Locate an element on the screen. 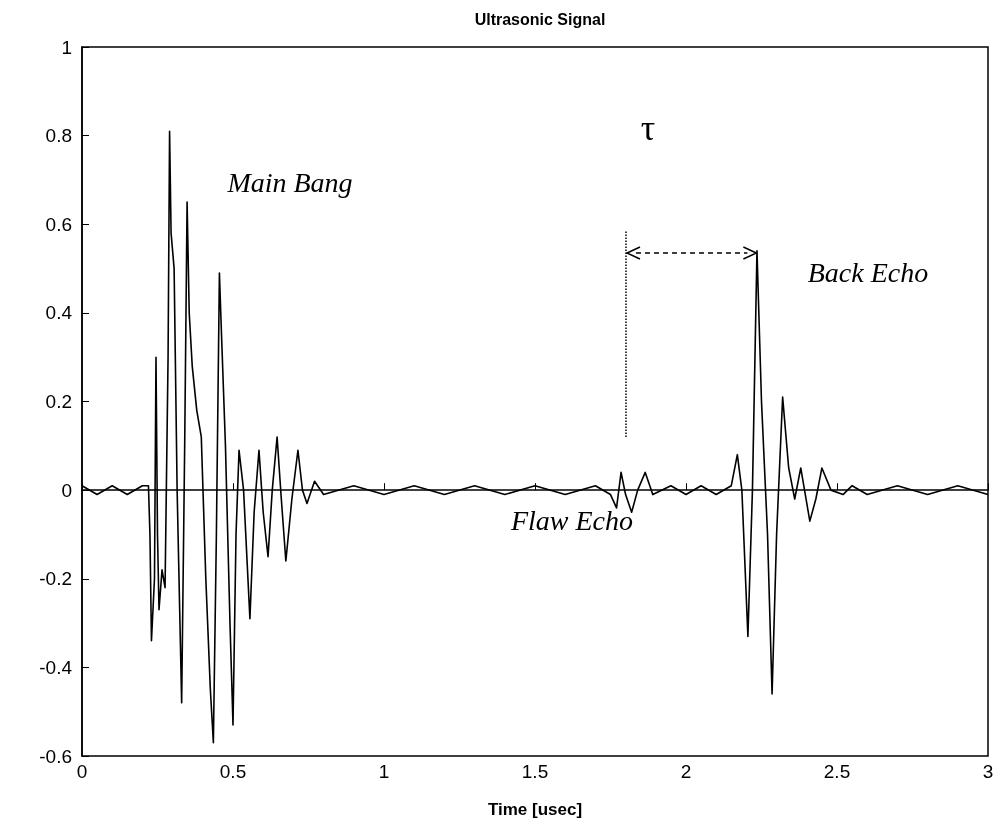 This screenshot has width=1007, height=829. x-tick-label: 1 is located at coordinates (384, 771).